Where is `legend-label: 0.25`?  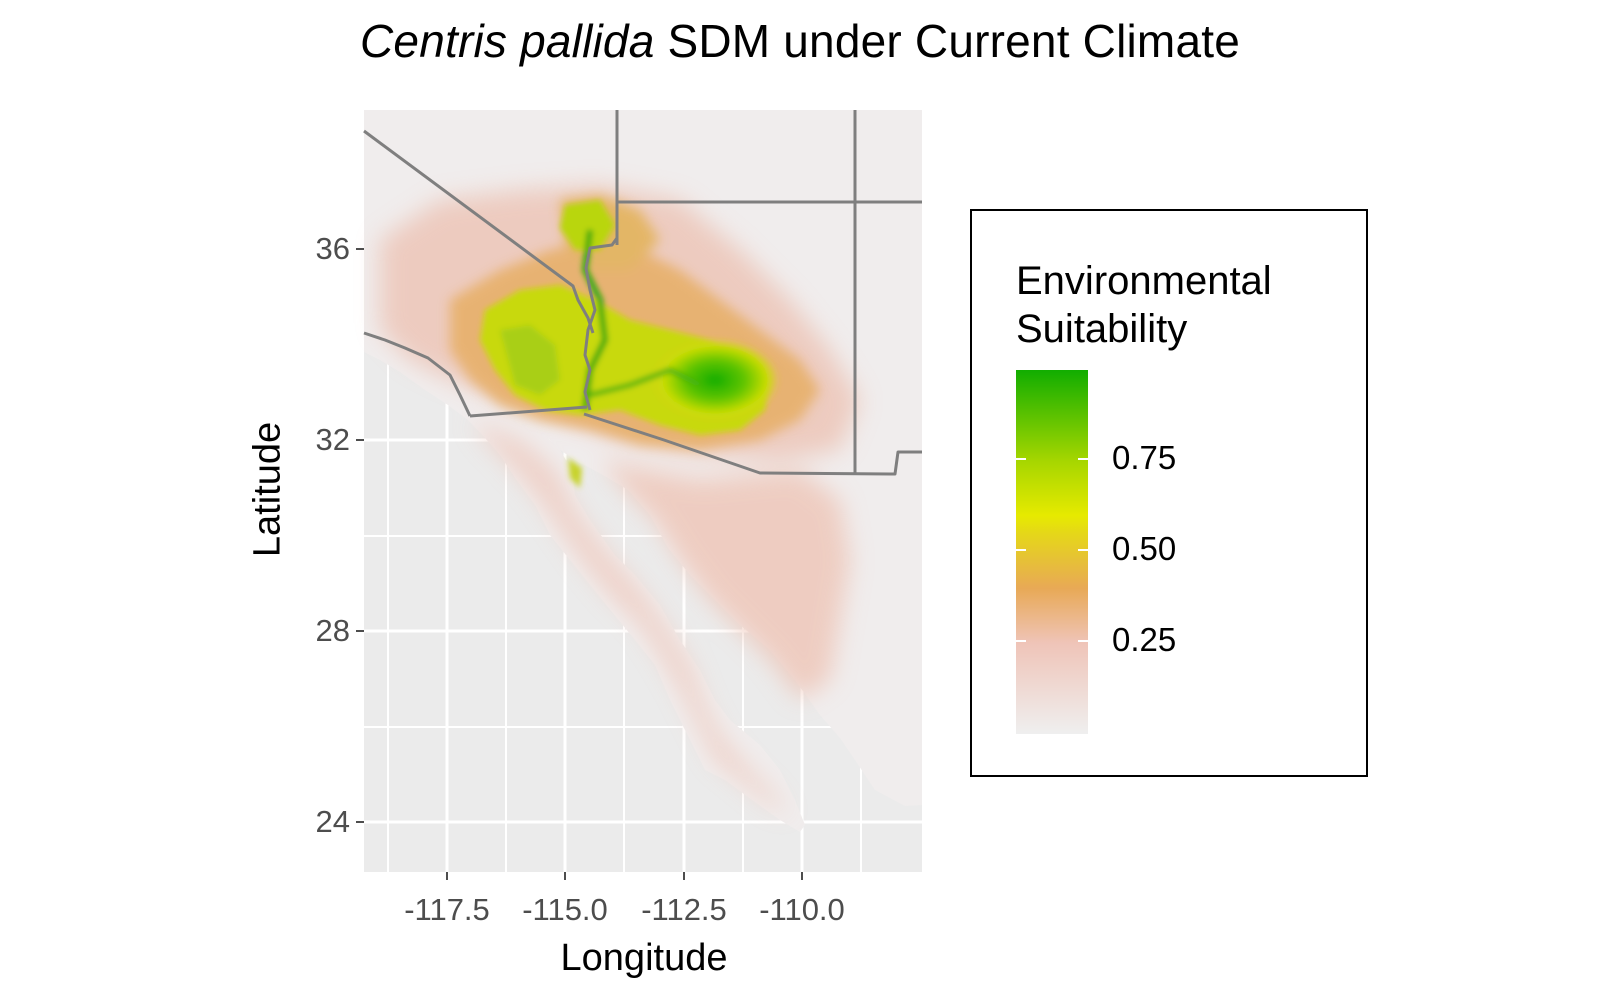 legend-label: 0.25 is located at coordinates (1144, 639).